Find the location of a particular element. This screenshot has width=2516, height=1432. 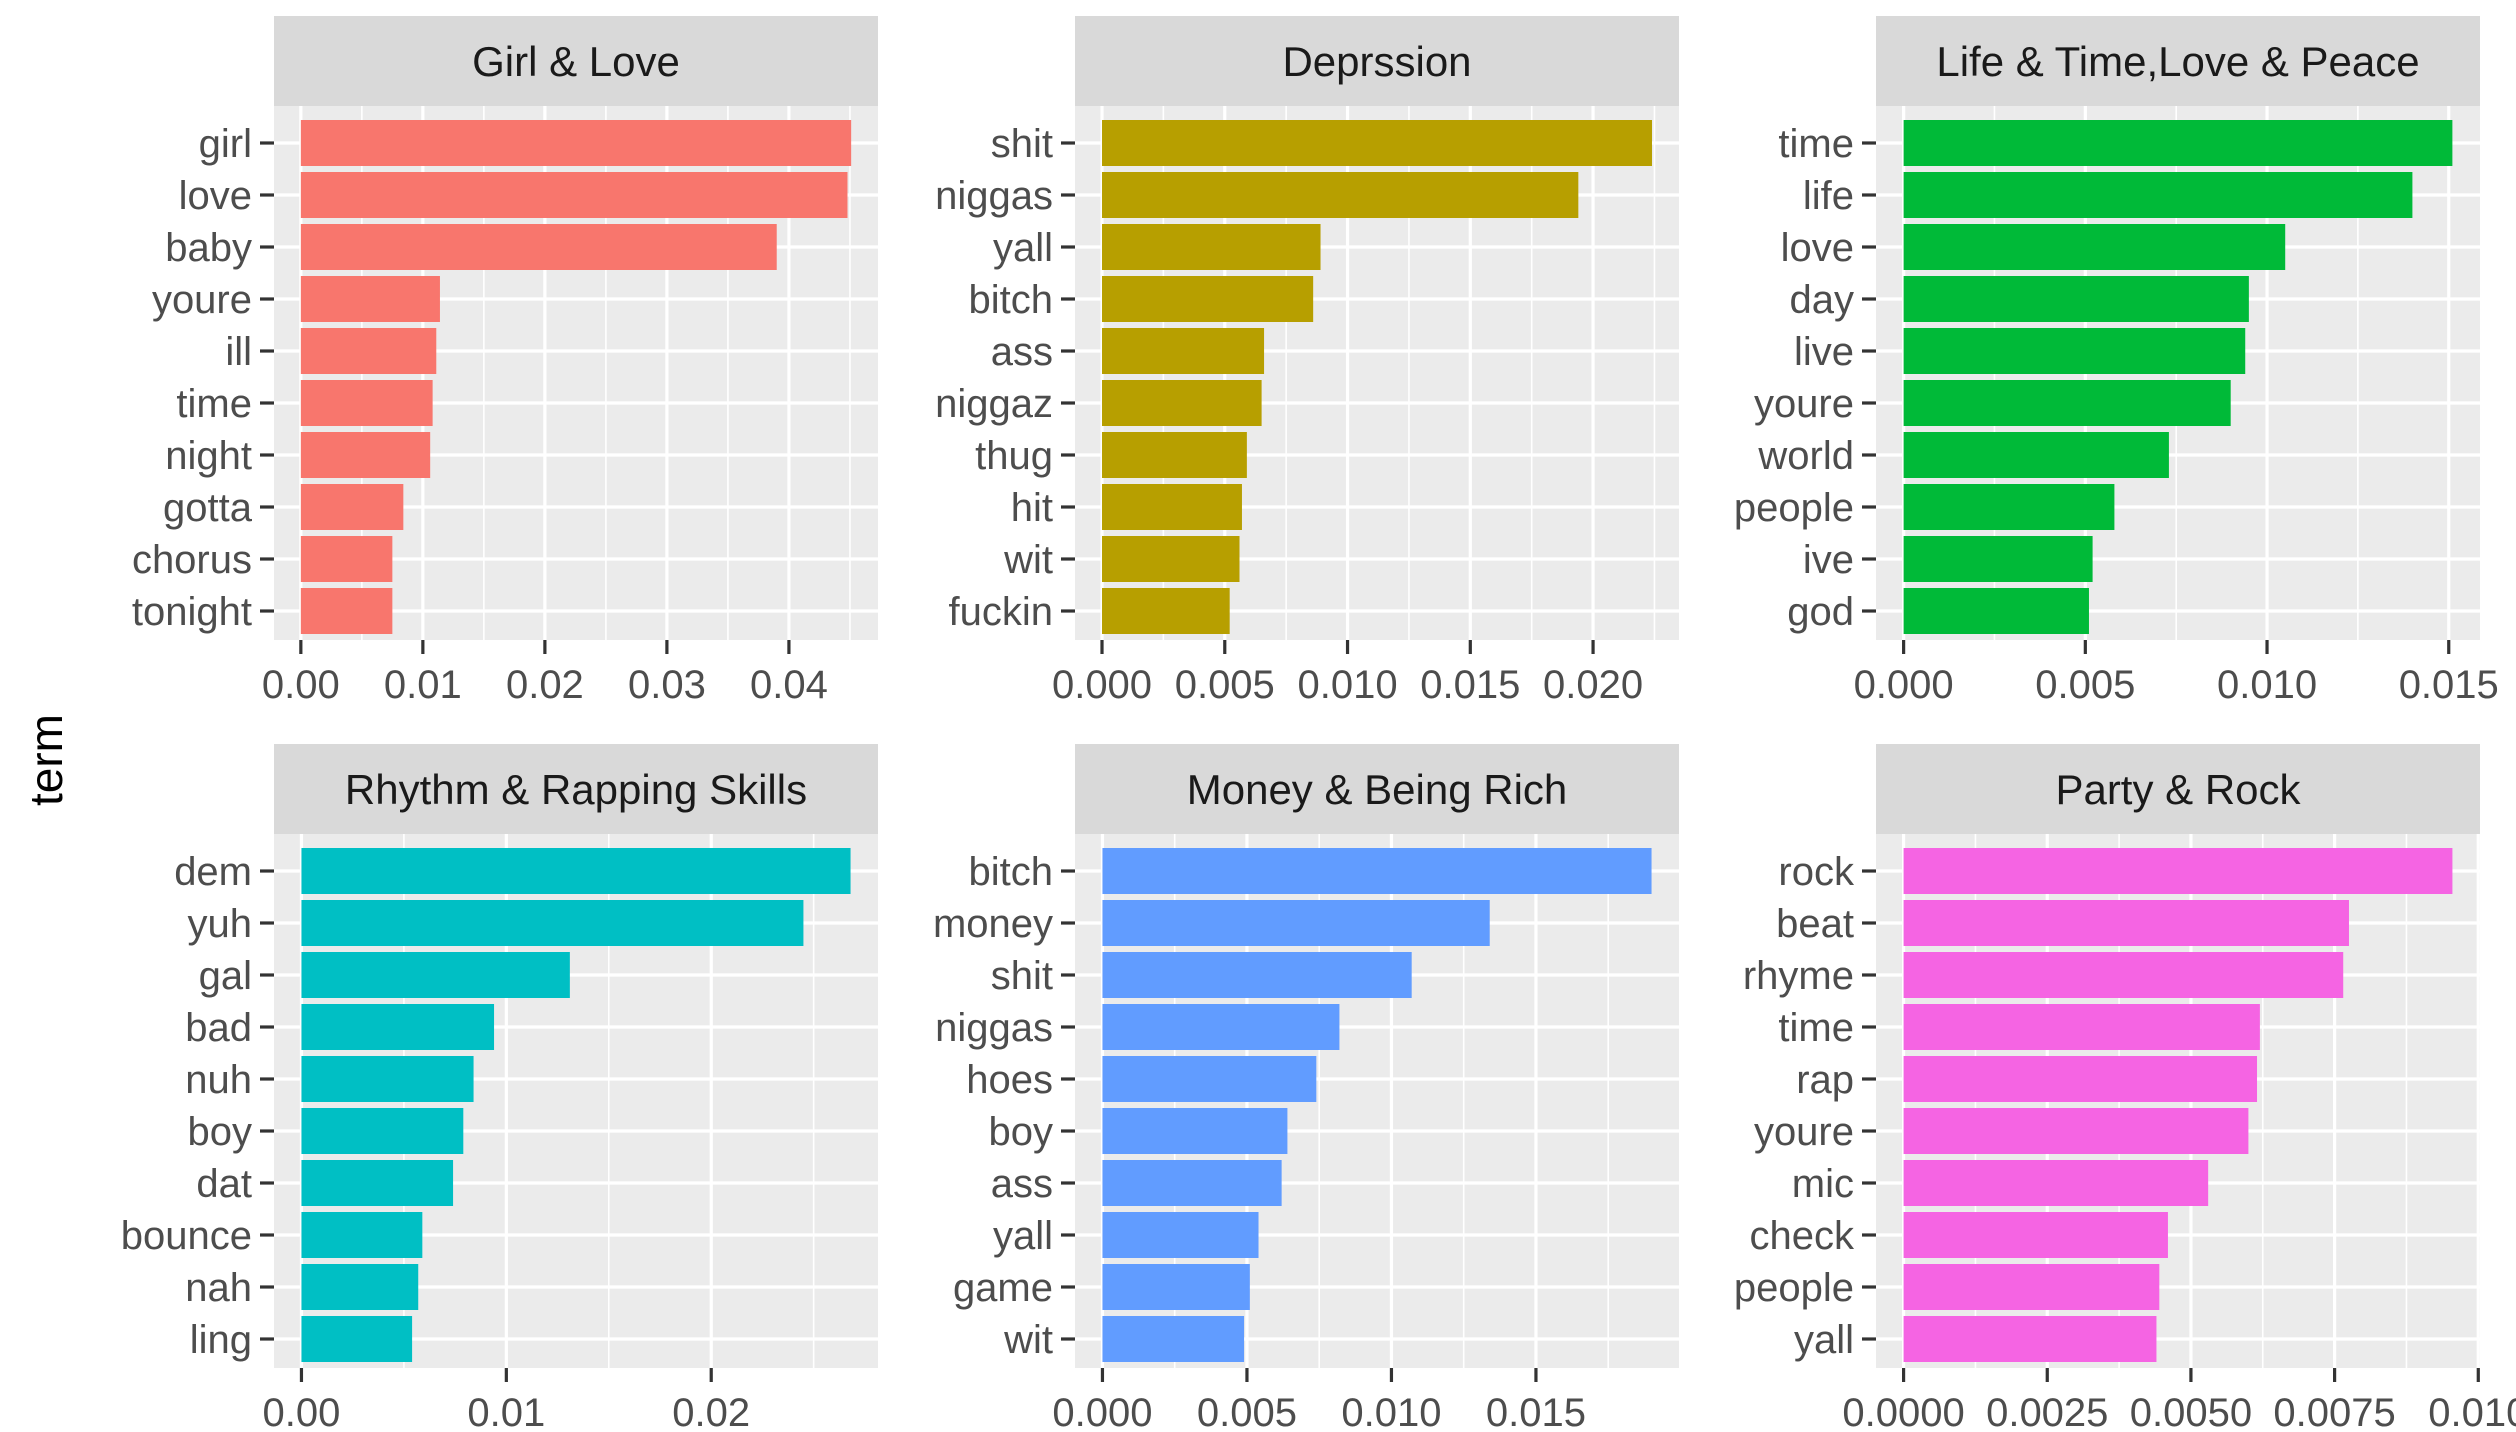

x-tick-label: 0.0000 is located at coordinates (1903, 1411).